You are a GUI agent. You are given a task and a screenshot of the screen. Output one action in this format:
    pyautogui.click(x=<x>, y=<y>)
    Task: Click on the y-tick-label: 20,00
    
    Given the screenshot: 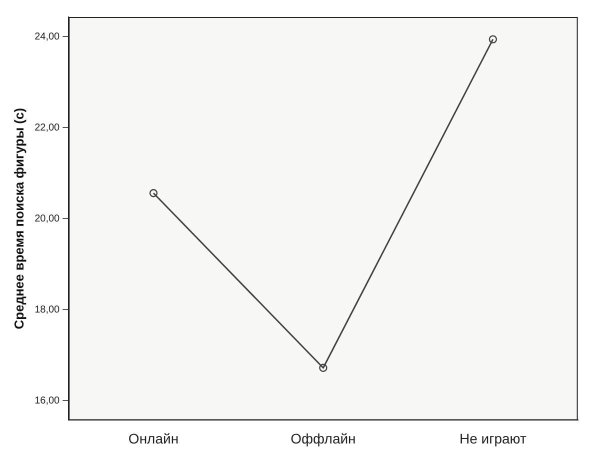 What is the action you would take?
    pyautogui.click(x=47, y=218)
    